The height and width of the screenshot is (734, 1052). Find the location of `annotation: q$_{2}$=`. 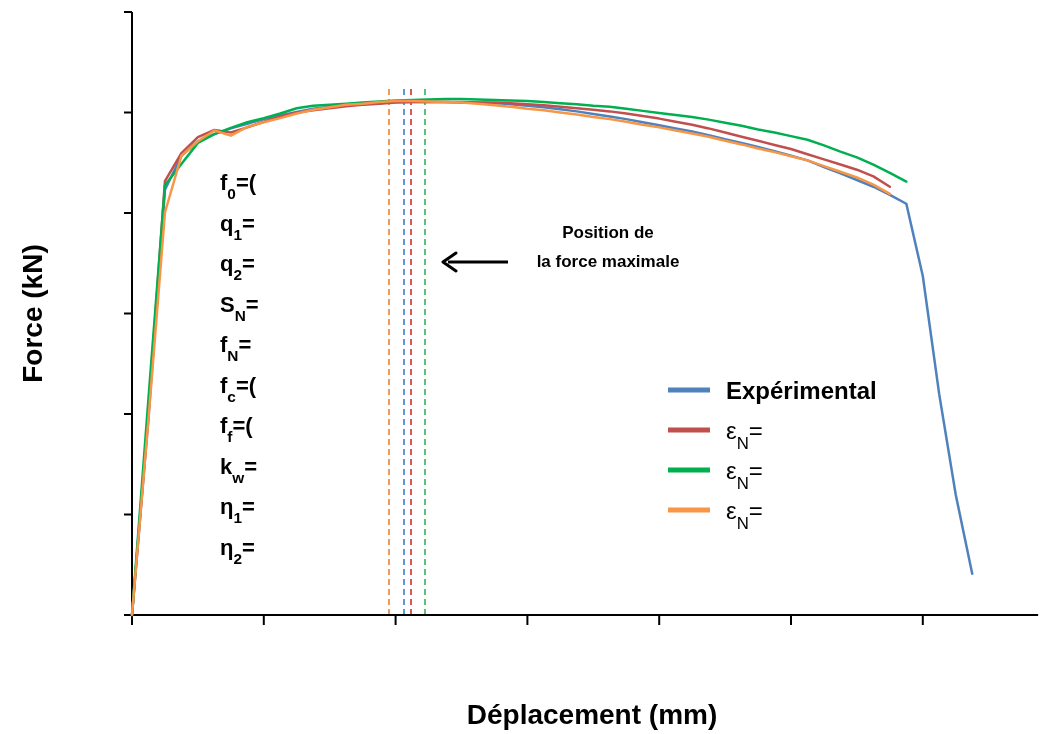

annotation: q$_{2}$= is located at coordinates (237, 267).